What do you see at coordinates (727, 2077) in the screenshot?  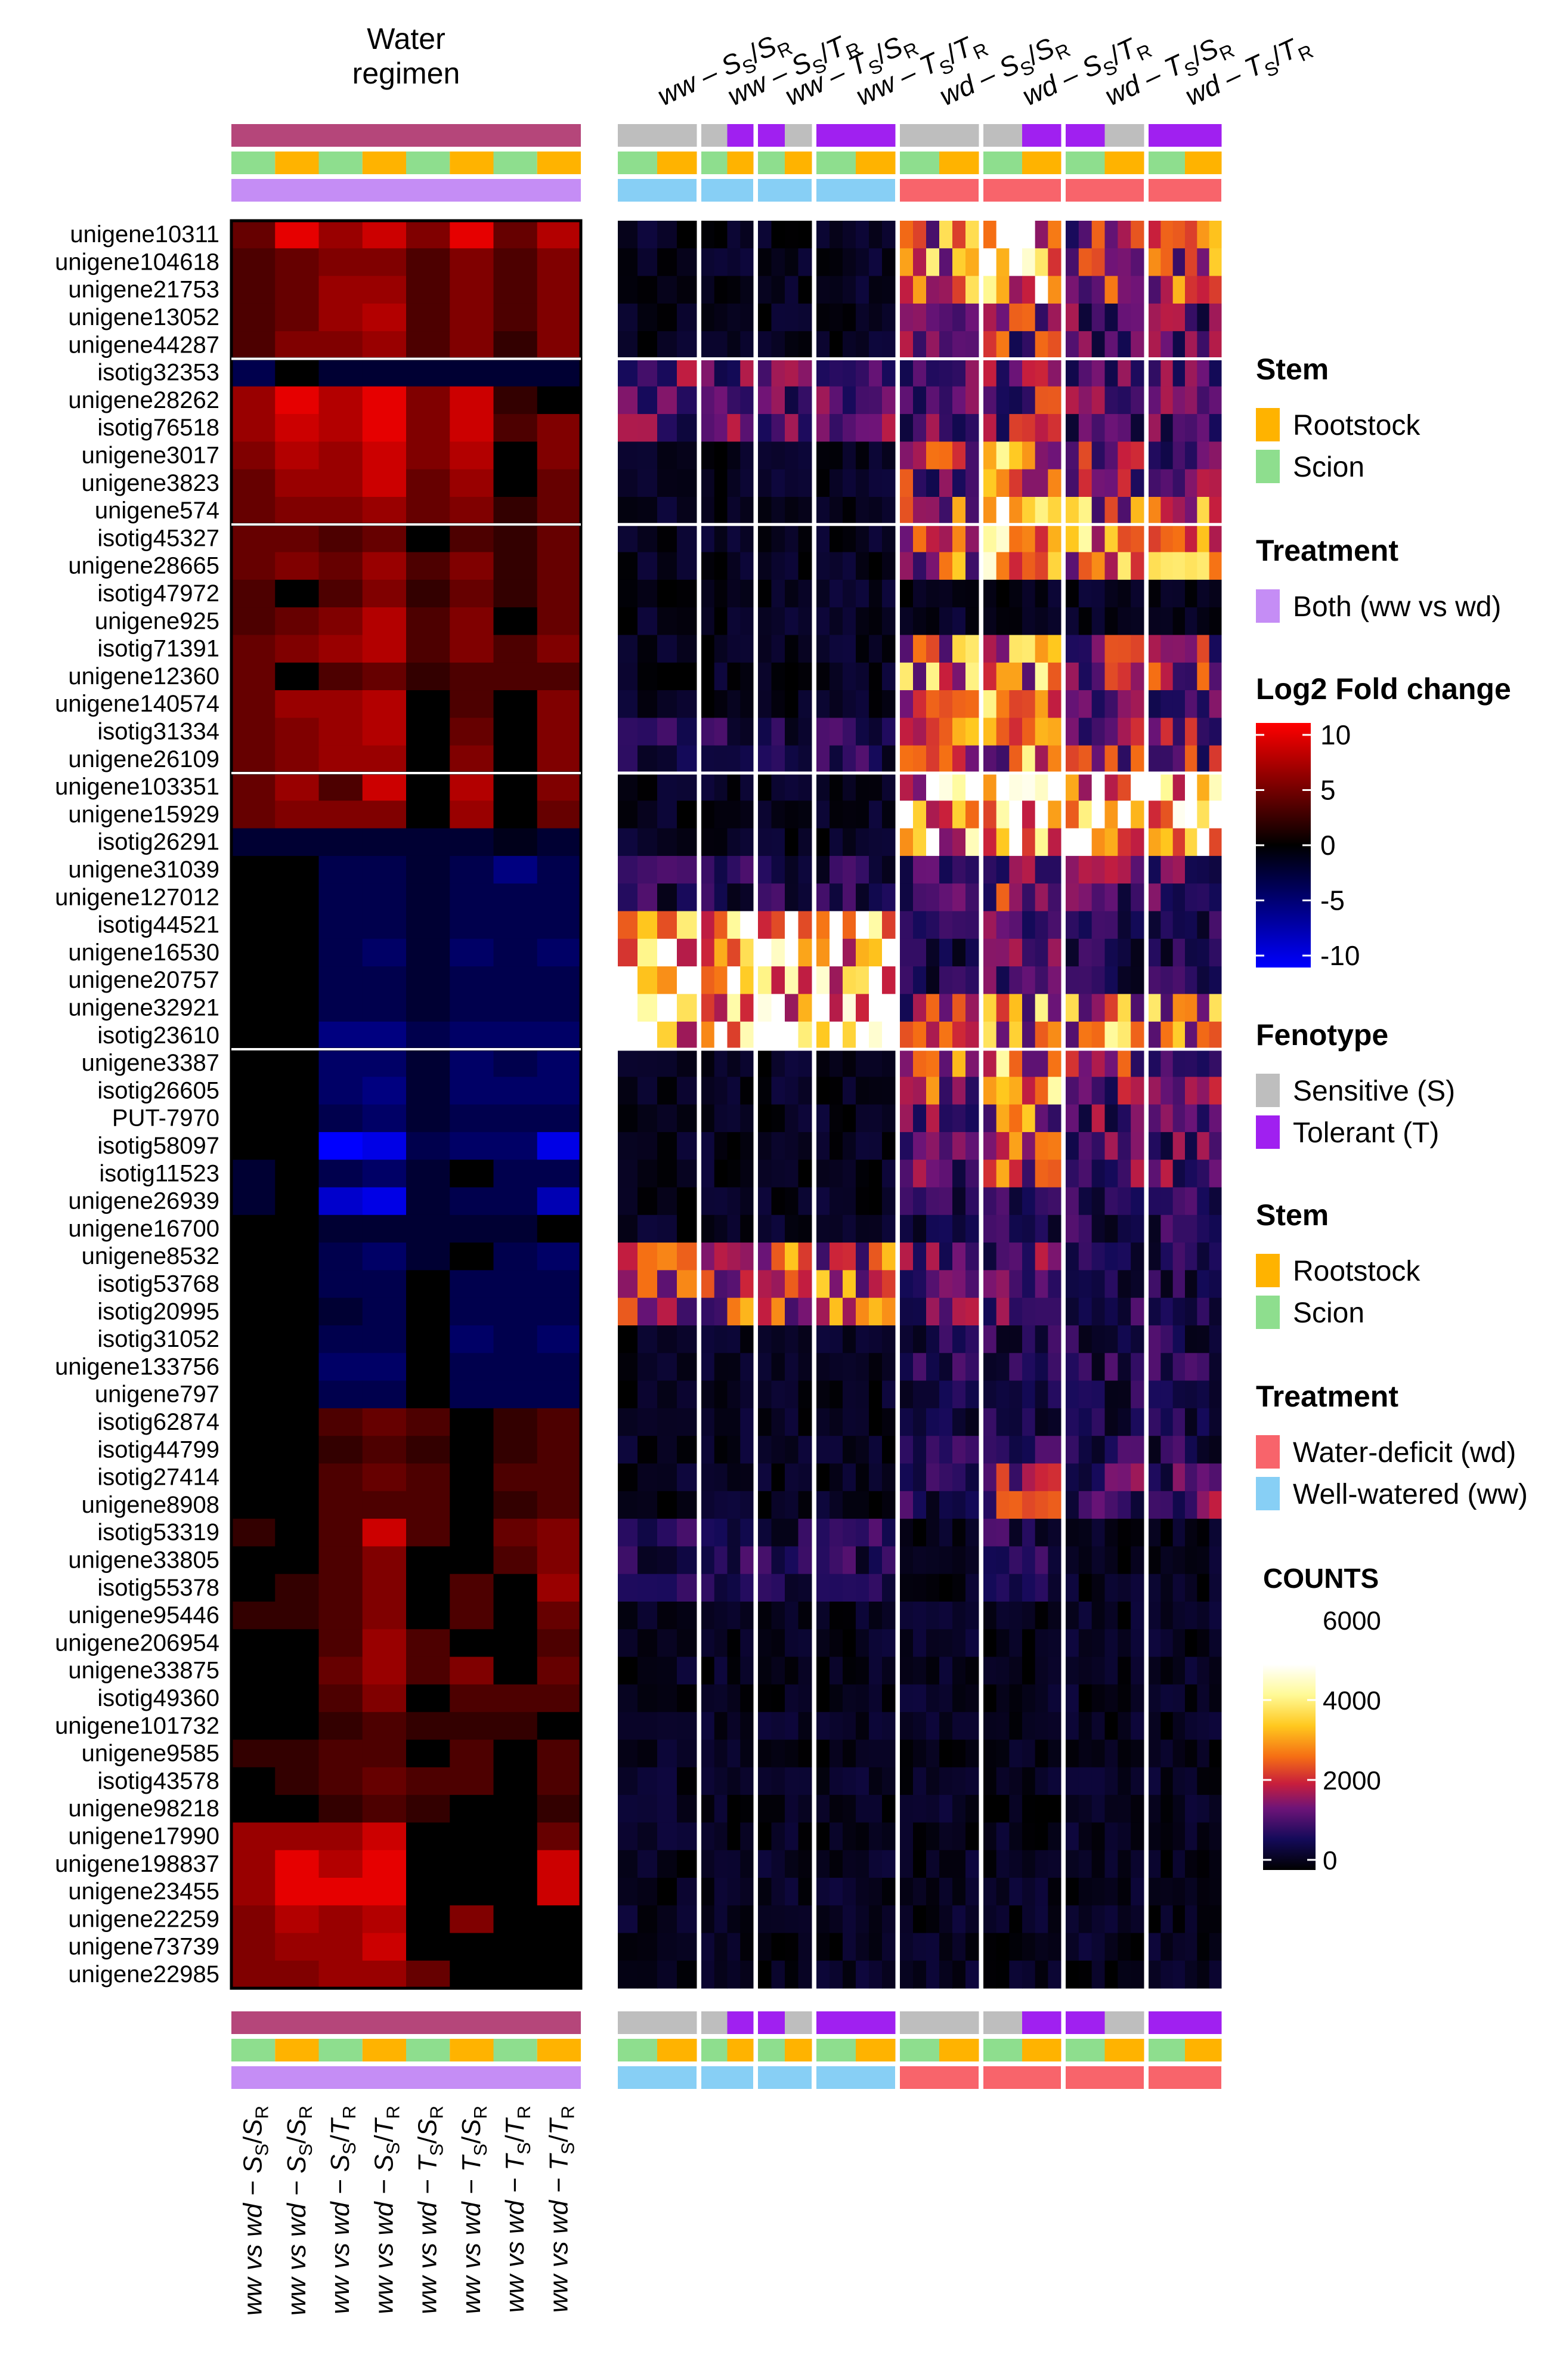 I see `count-treatment-cell` at bounding box center [727, 2077].